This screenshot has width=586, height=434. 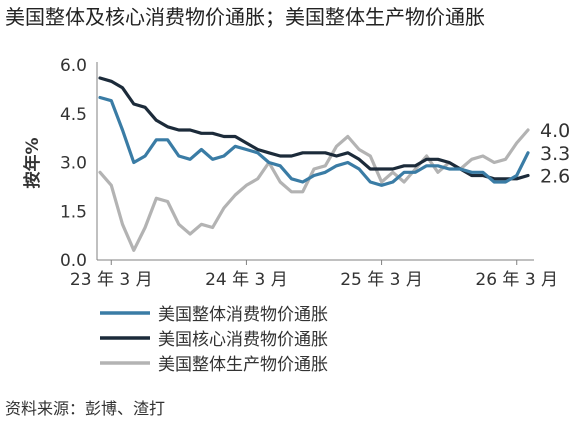 What do you see at coordinates (243, 365) in the screenshot?
I see `legend-label-3: 美国整体生产物价通胀` at bounding box center [243, 365].